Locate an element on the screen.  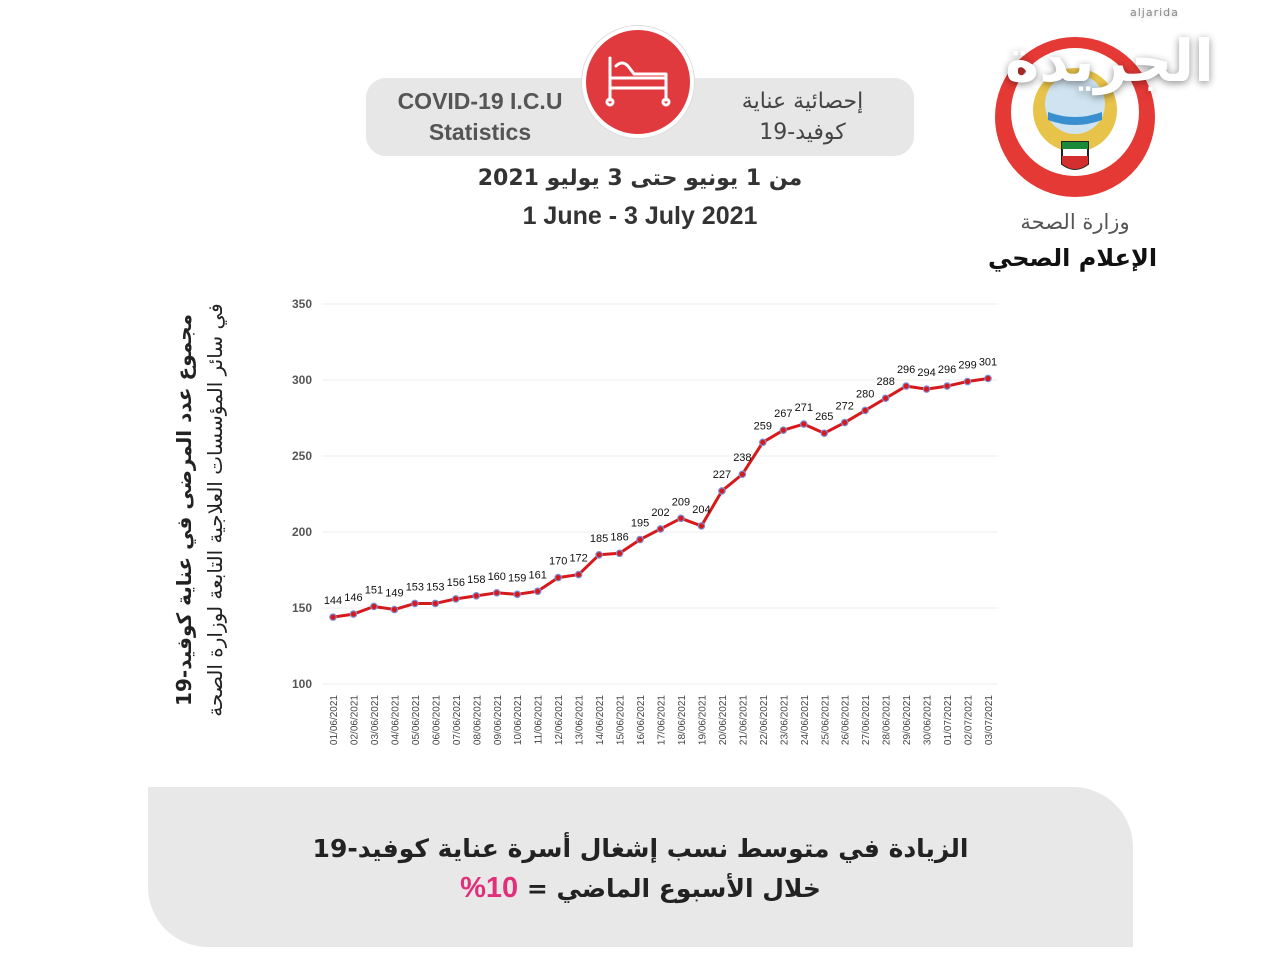
x-tick-label: 08/06/2021 is located at coordinates (477, 720).